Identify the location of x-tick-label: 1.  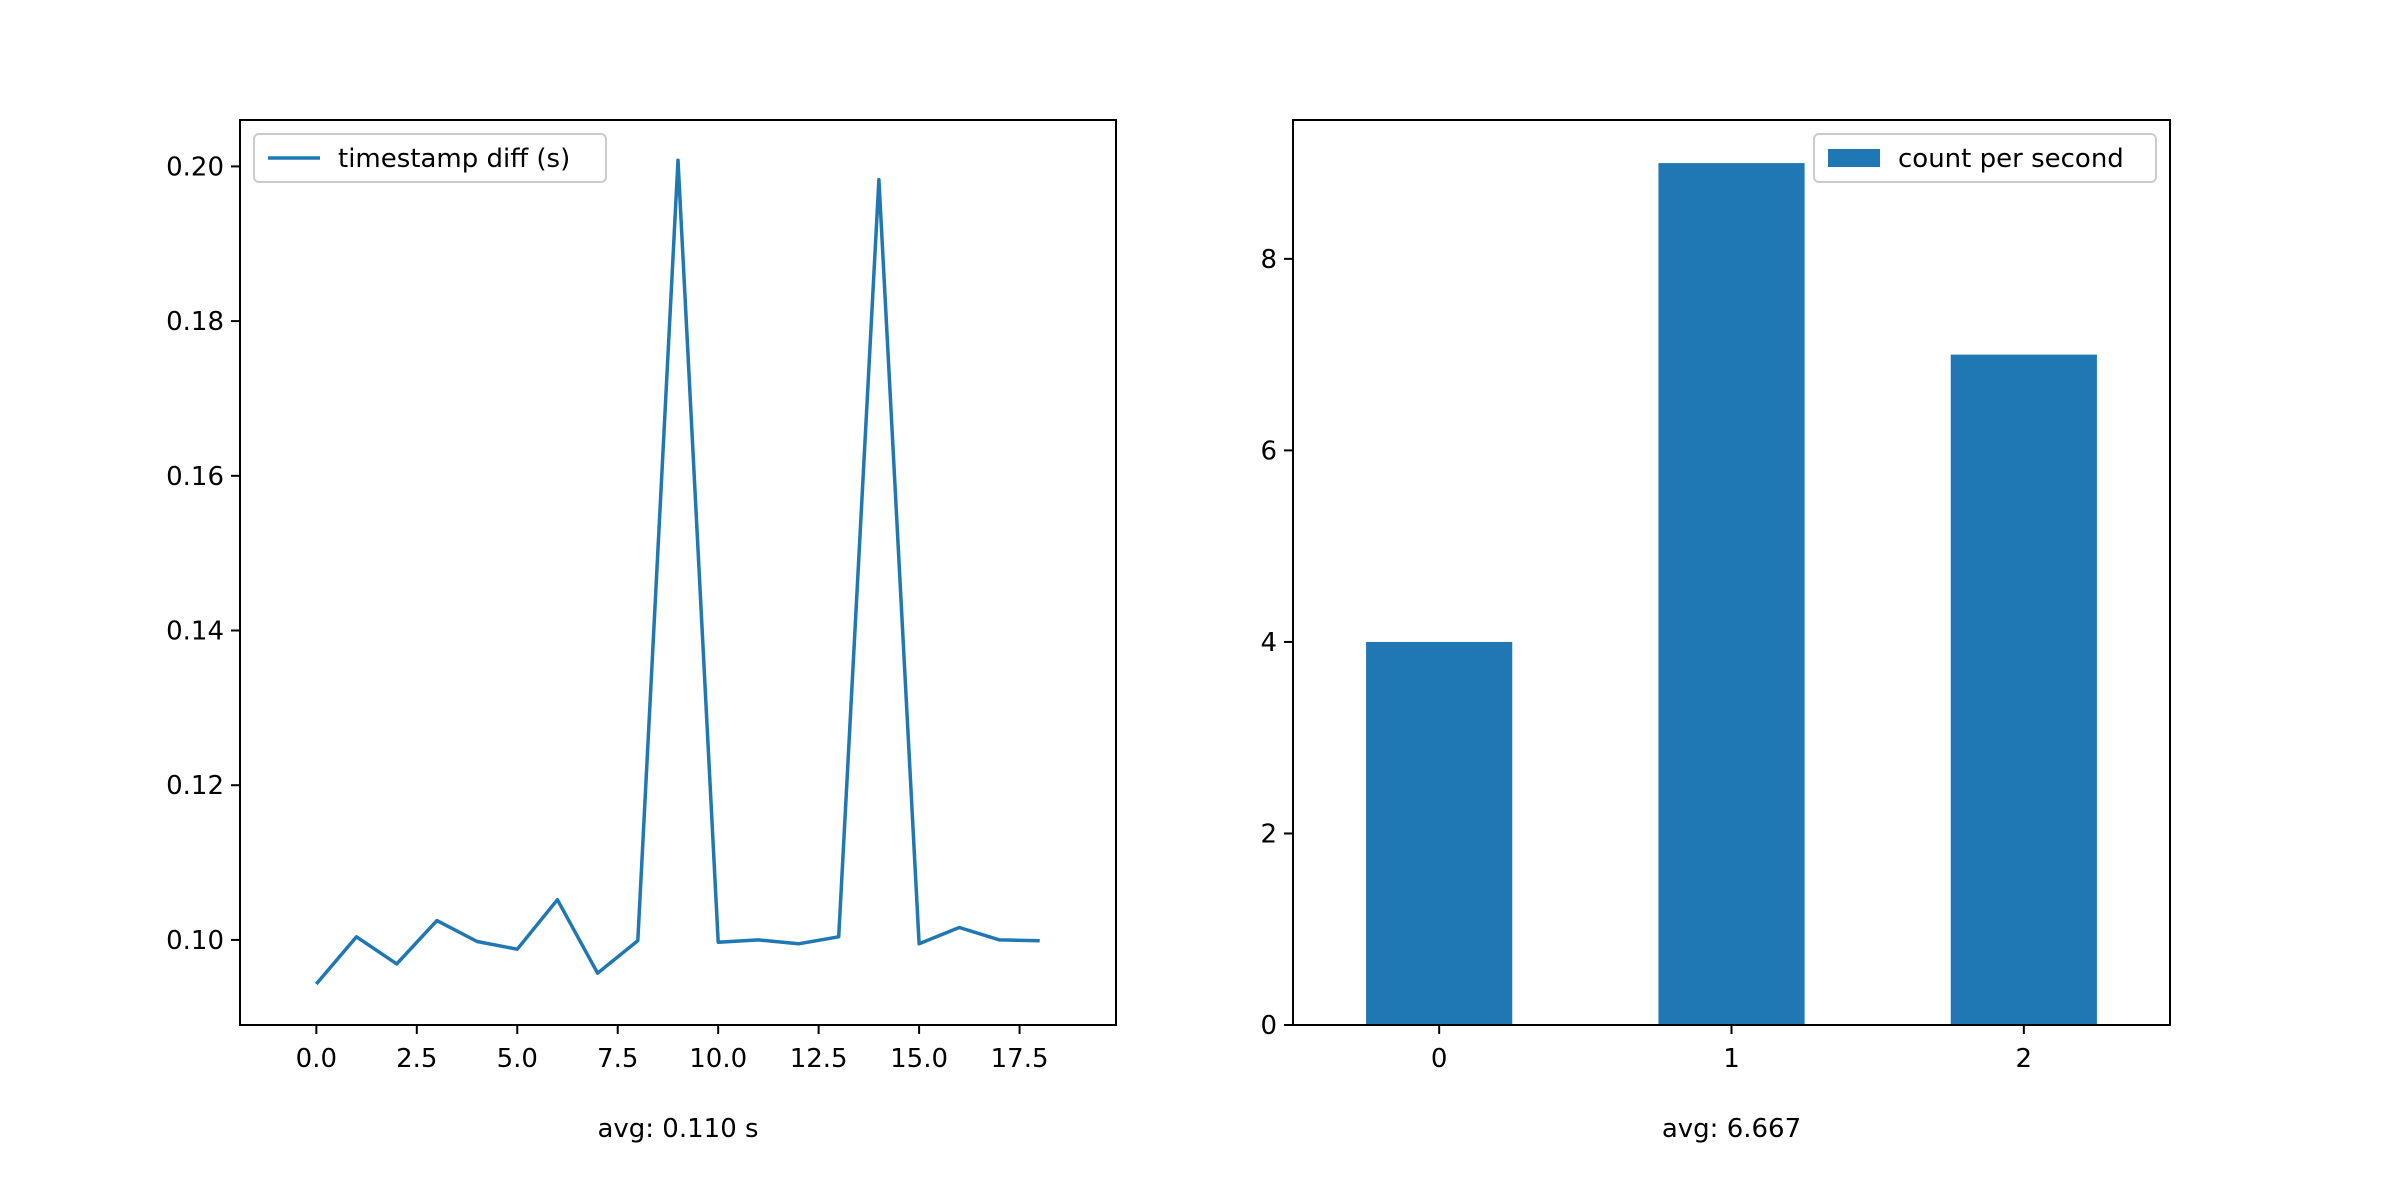
(1731, 1059).